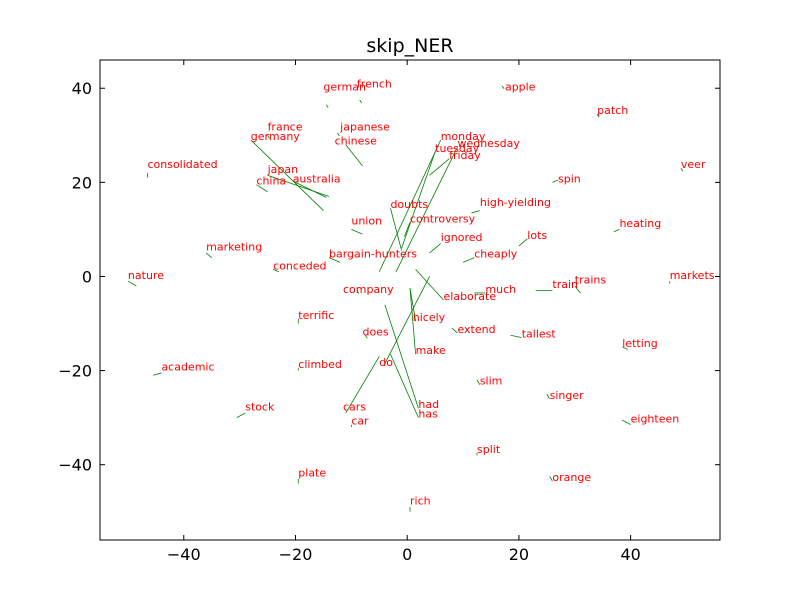 This screenshot has width=800, height=600. I want to click on word-label: wednesday, so click(488, 143).